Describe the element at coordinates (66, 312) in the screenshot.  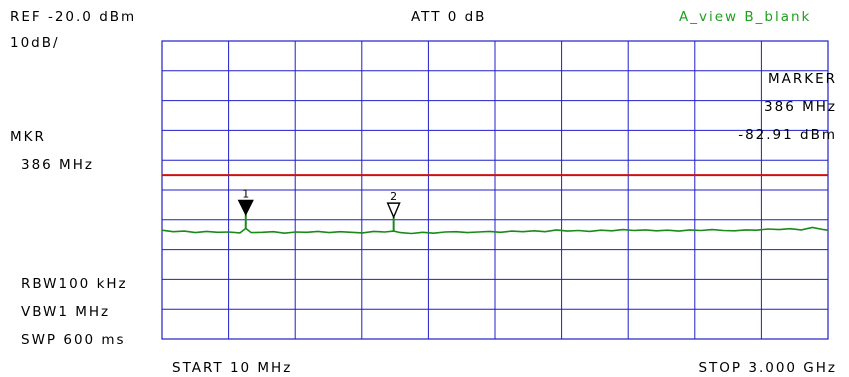
I see `vbw-setting: VBW1 MHz` at that location.